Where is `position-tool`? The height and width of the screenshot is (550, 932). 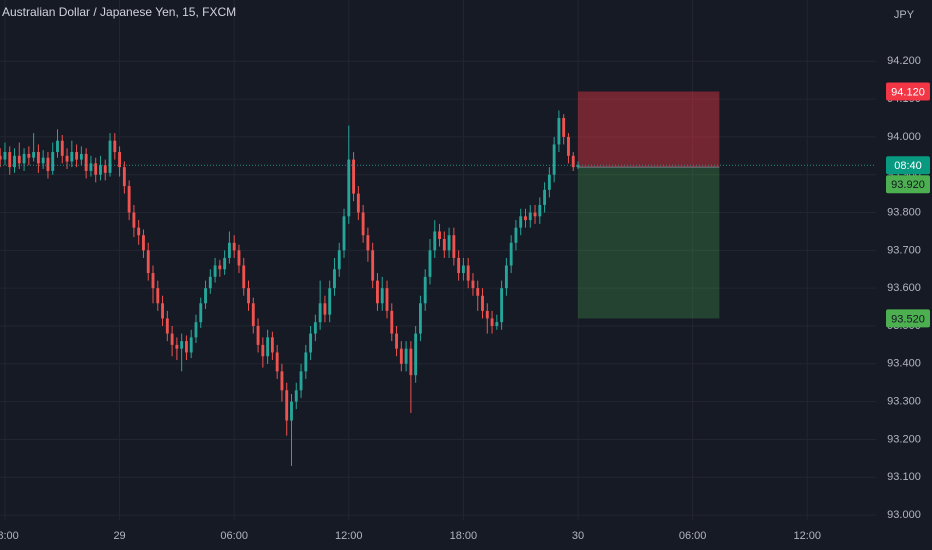 position-tool is located at coordinates (649, 205).